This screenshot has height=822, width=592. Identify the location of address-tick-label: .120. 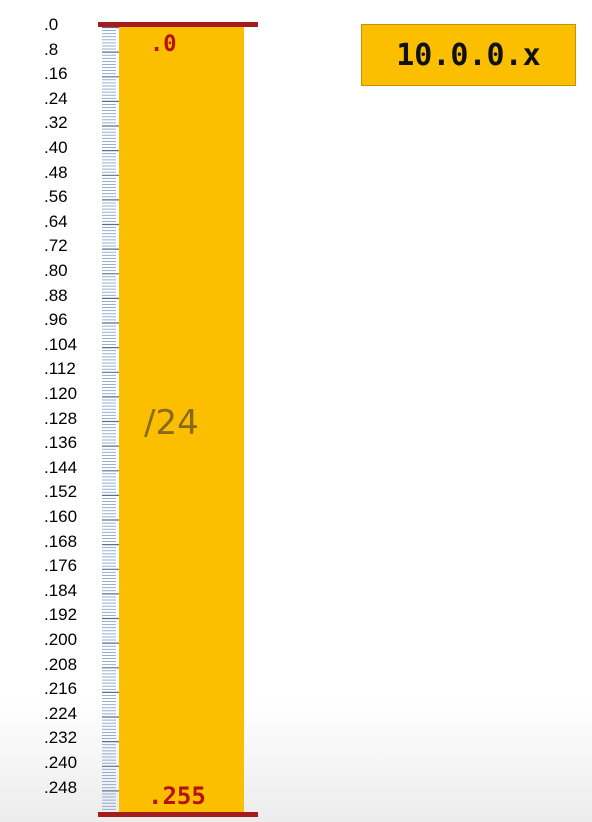
(61, 393).